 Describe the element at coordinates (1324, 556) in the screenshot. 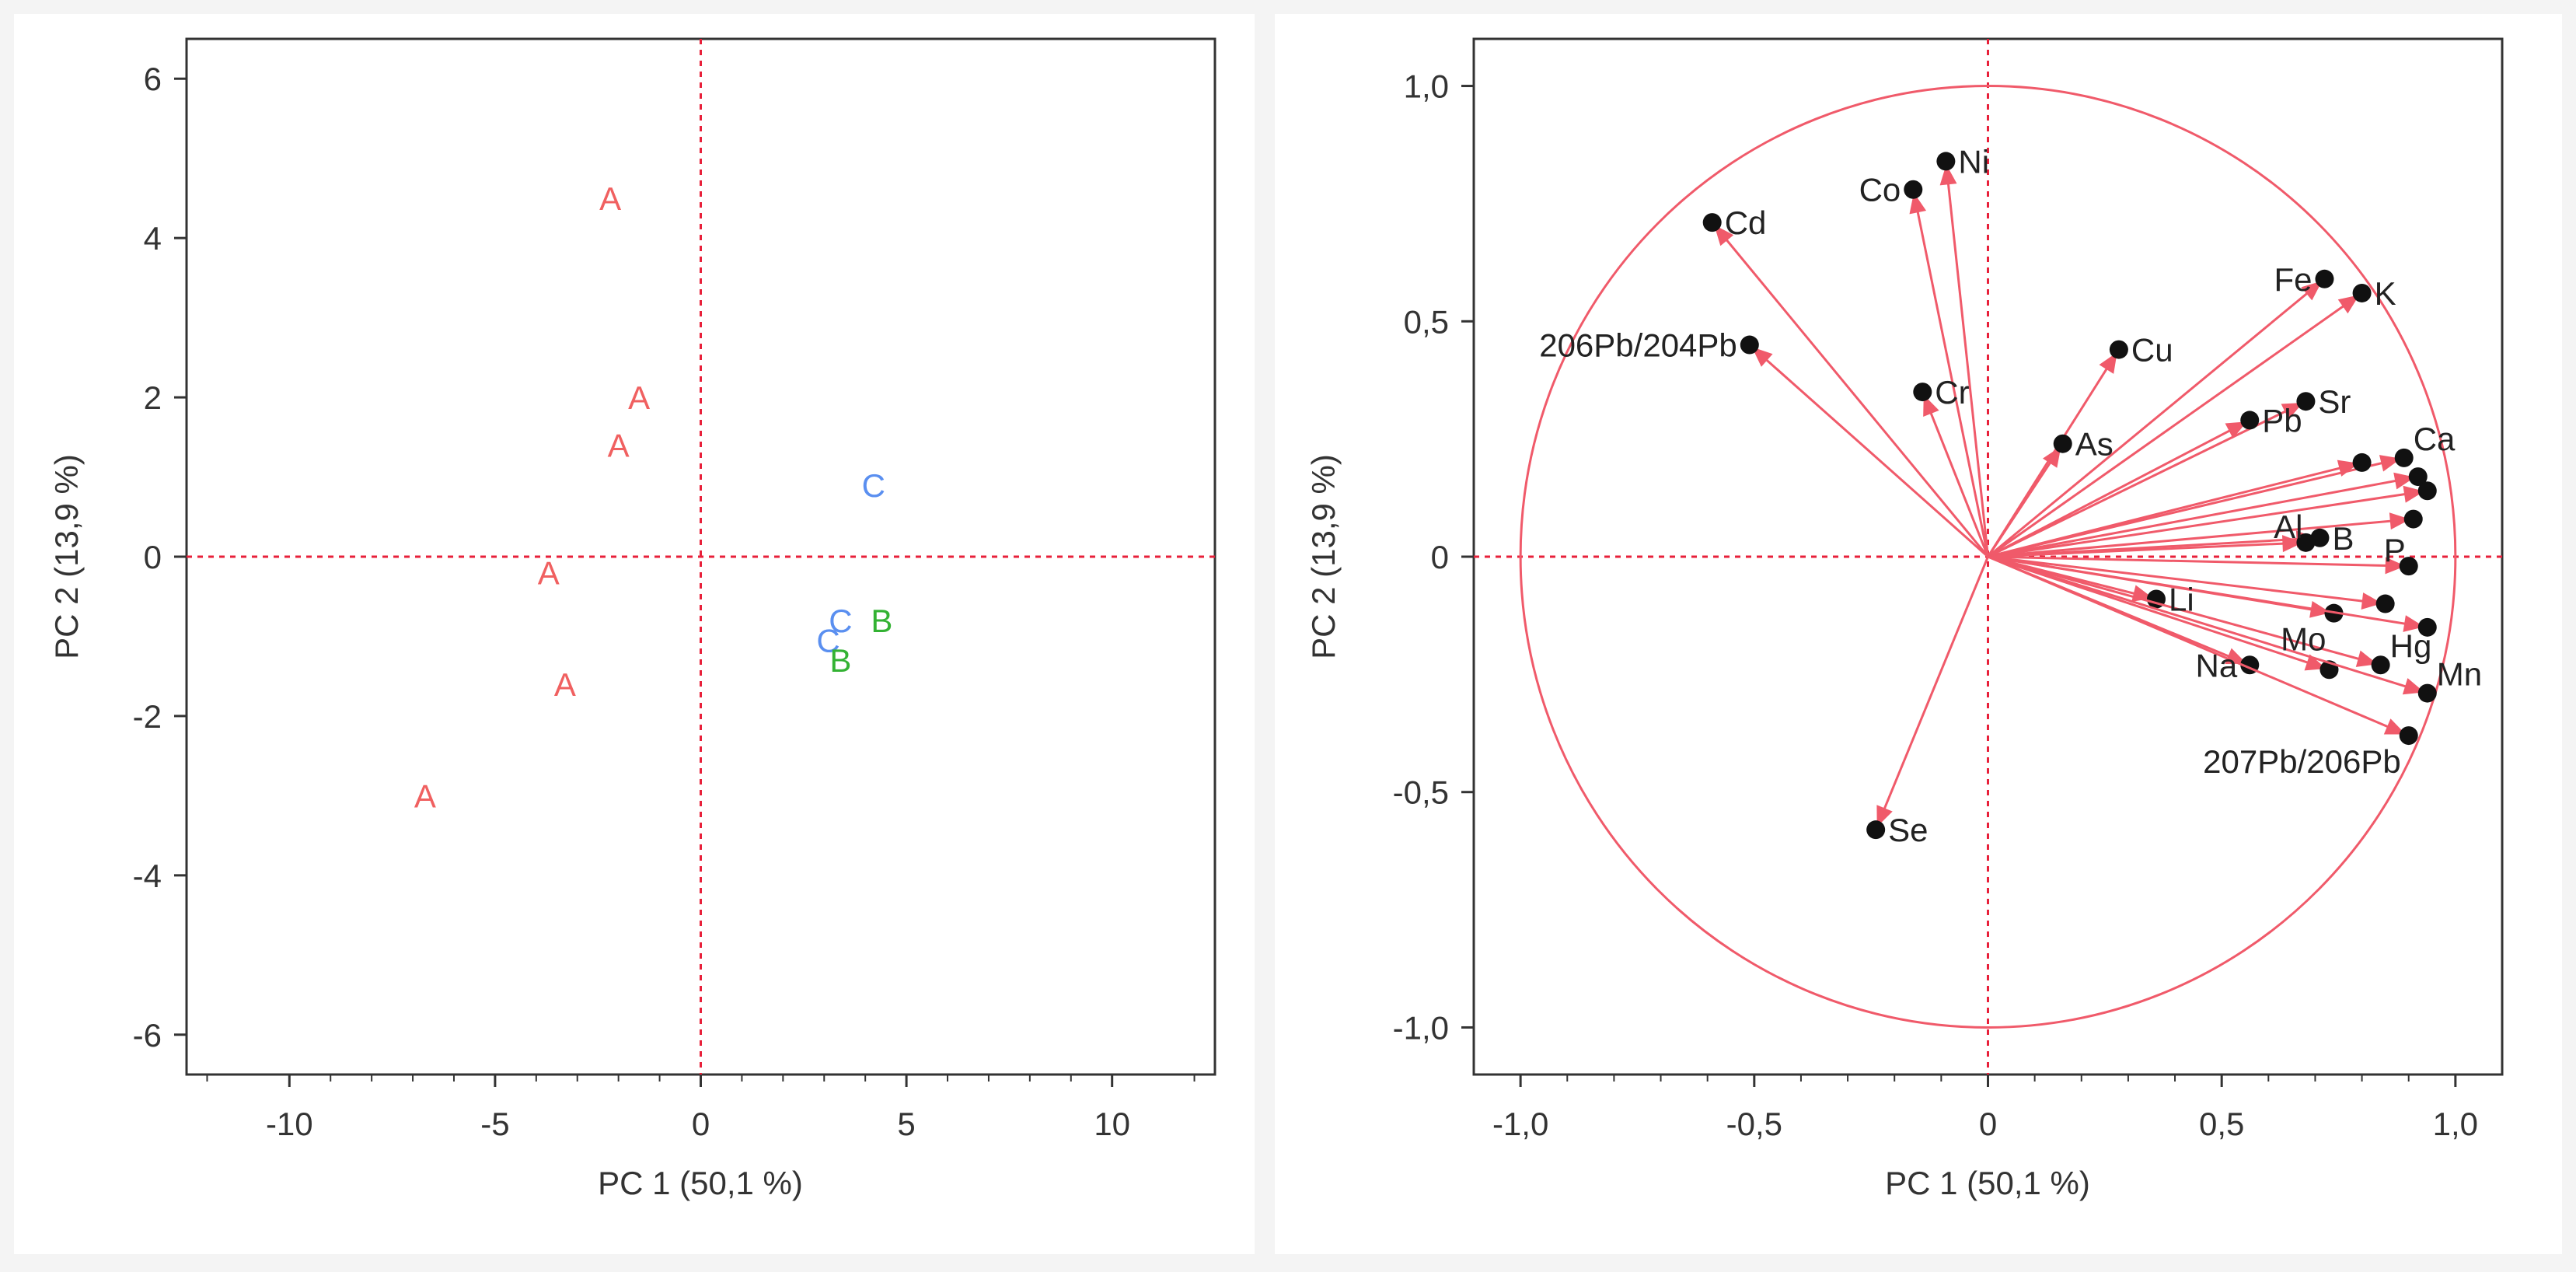

I see `loadings-y-axis-title: PC 2 (13,9 %)` at that location.